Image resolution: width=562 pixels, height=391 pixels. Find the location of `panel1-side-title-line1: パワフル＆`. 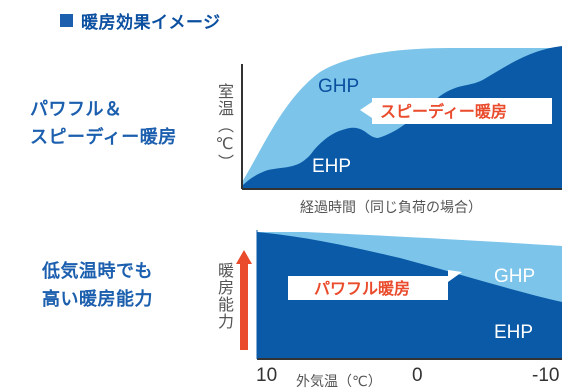

panel1-side-title-line1: パワフル＆ is located at coordinates (76, 109).